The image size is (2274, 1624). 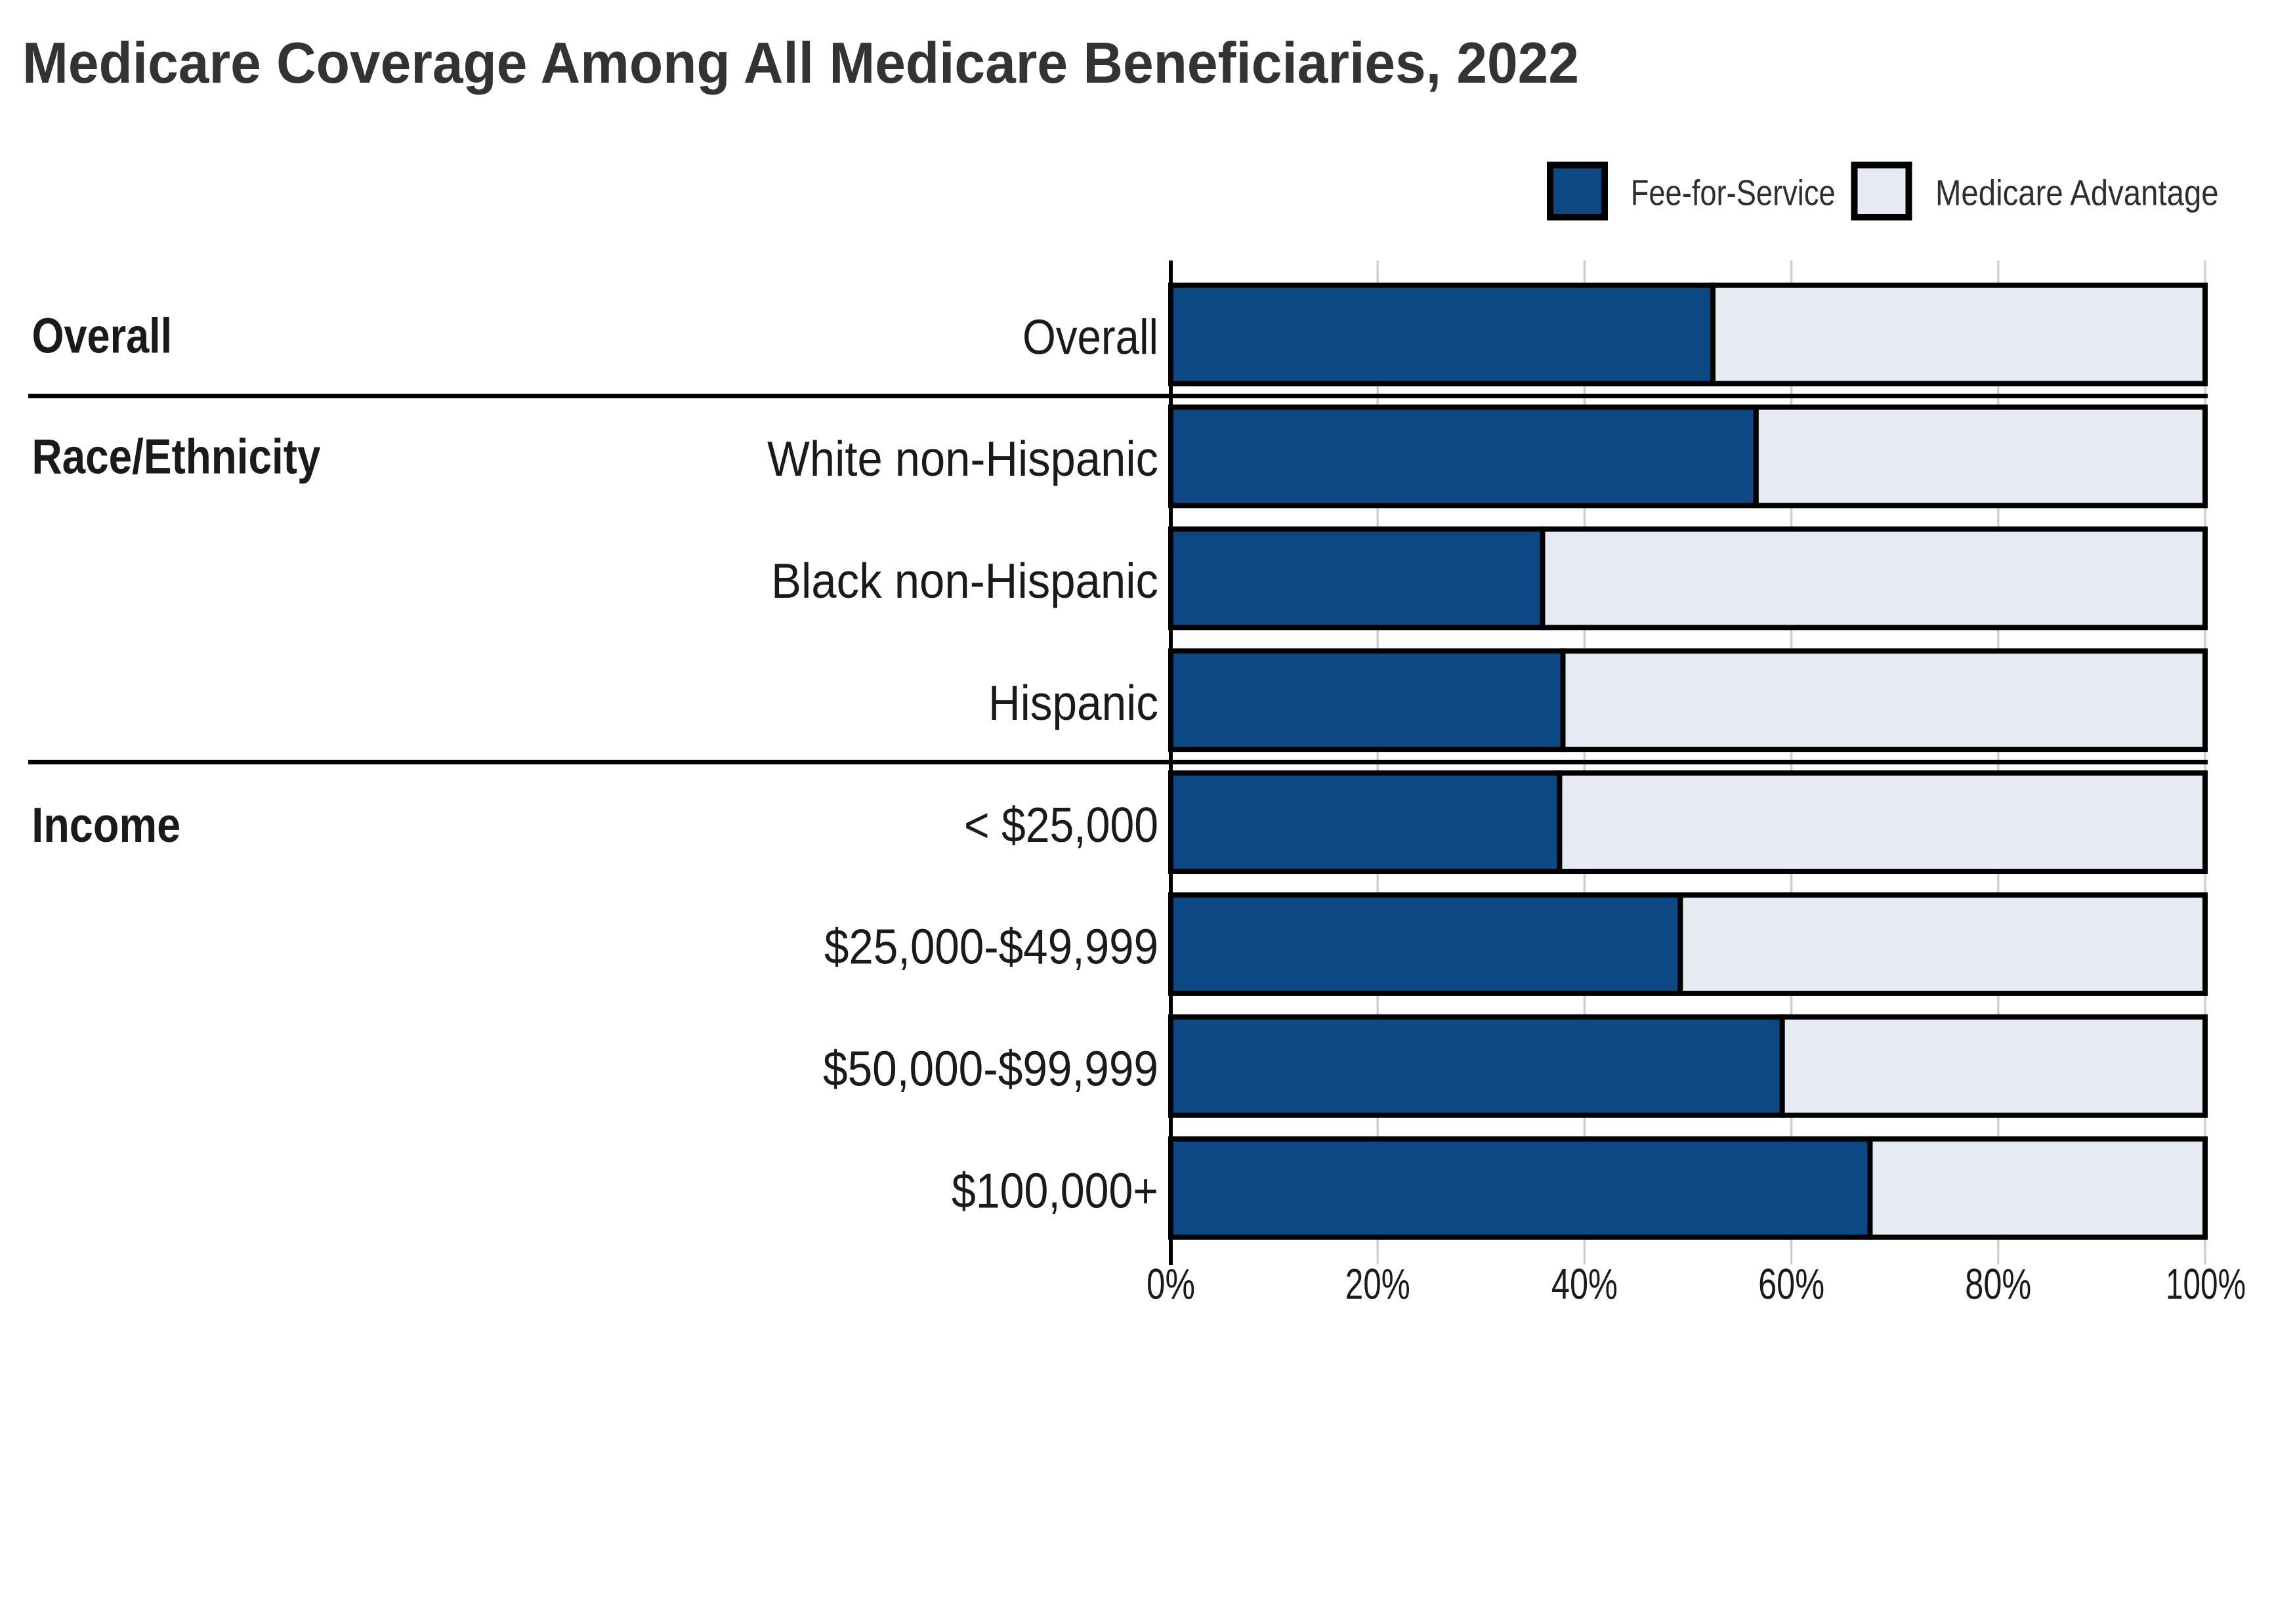 I want to click on svg-text: Fee-for-Service, so click(x=1733, y=192).